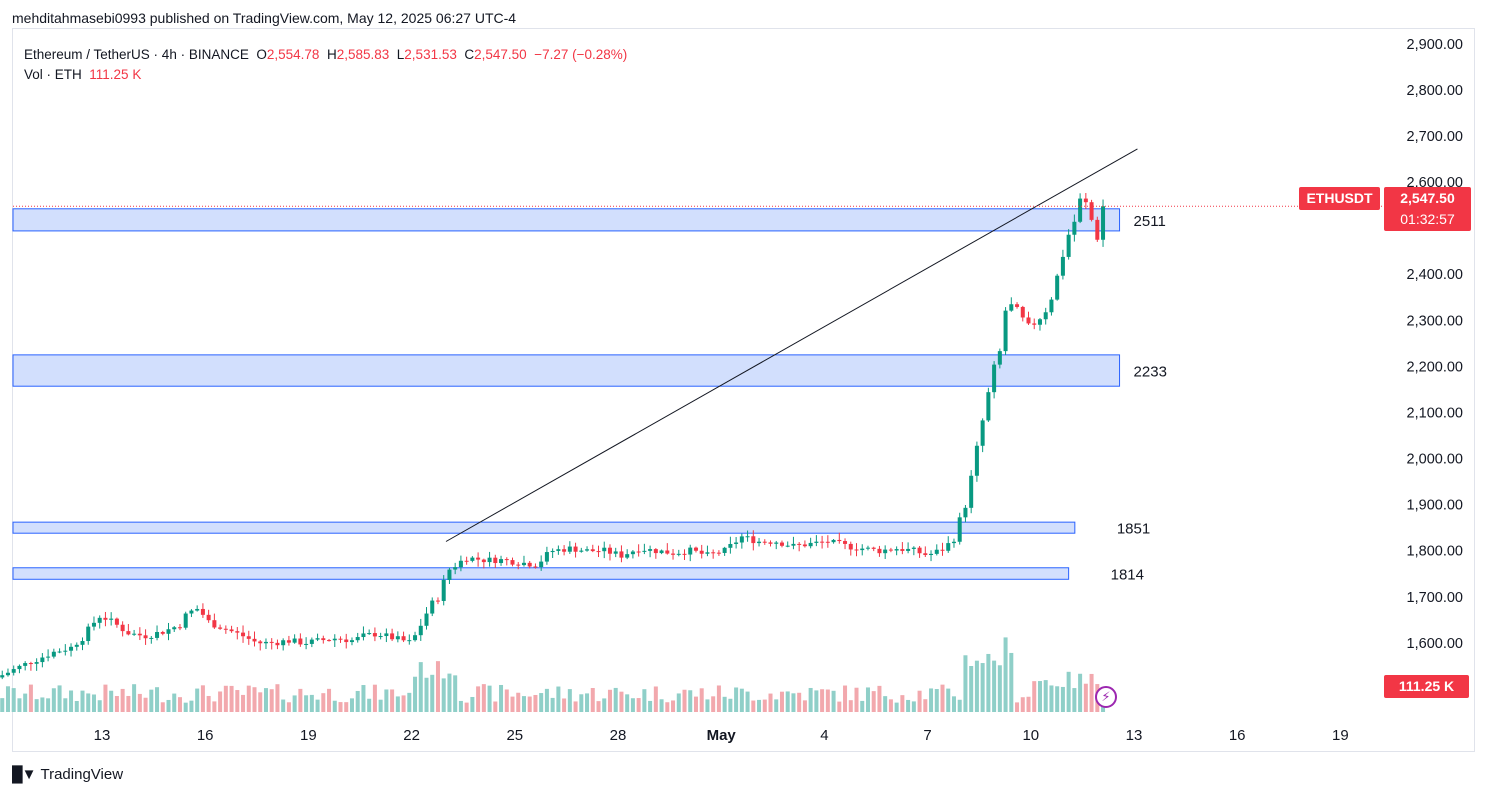 The width and height of the screenshot is (1488, 798). Describe the element at coordinates (136, 54) in the screenshot. I see `symbol-label: Ethereum / TetherUS · 4h · BINANCE` at that location.